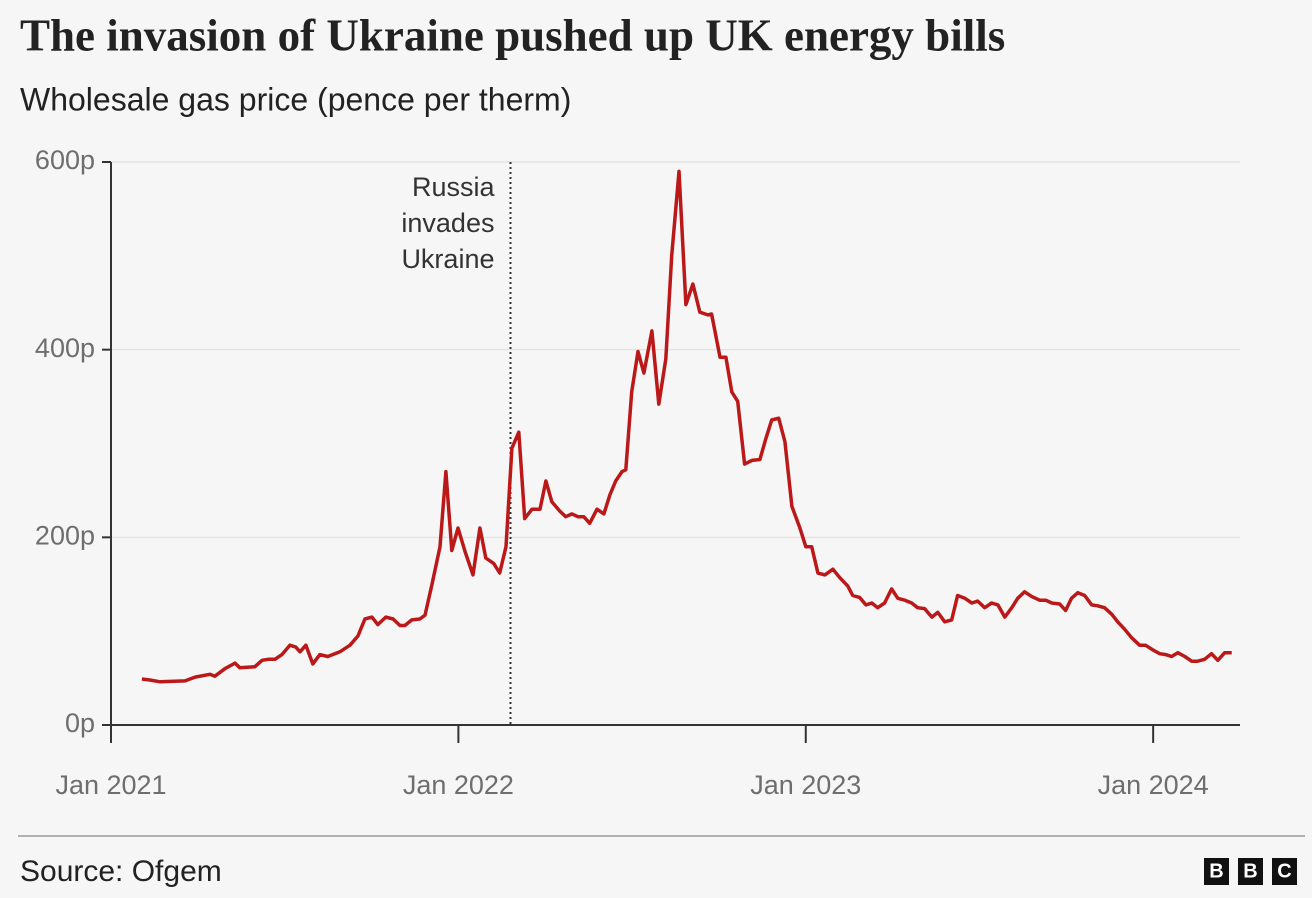  I want to click on x-tick-label: Jan 2021, so click(110, 785).